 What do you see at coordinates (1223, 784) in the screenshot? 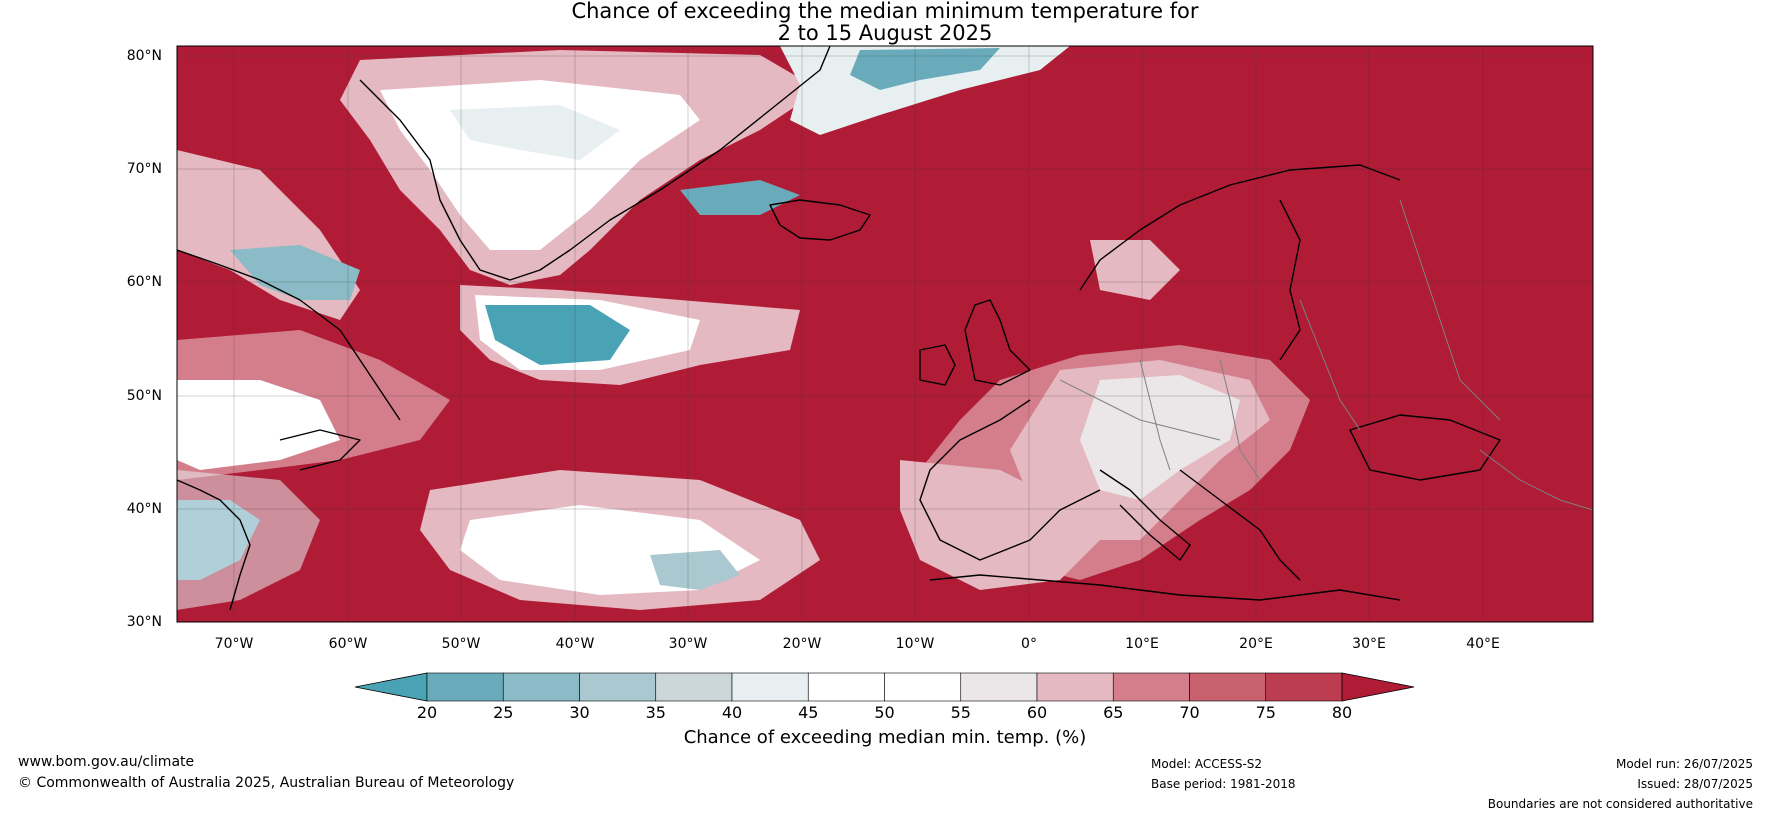
I see `footer-base-period: Base period: 1981-2018` at bounding box center [1223, 784].